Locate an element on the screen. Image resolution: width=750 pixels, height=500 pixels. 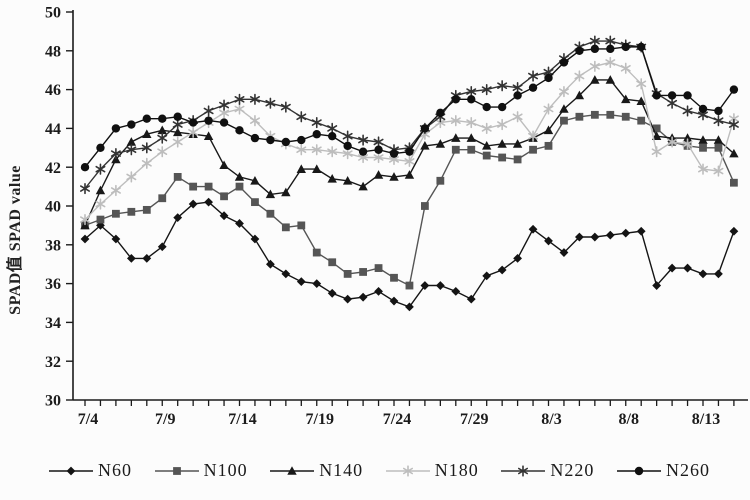
y-tick-label: 30 is located at coordinates (53, 401).